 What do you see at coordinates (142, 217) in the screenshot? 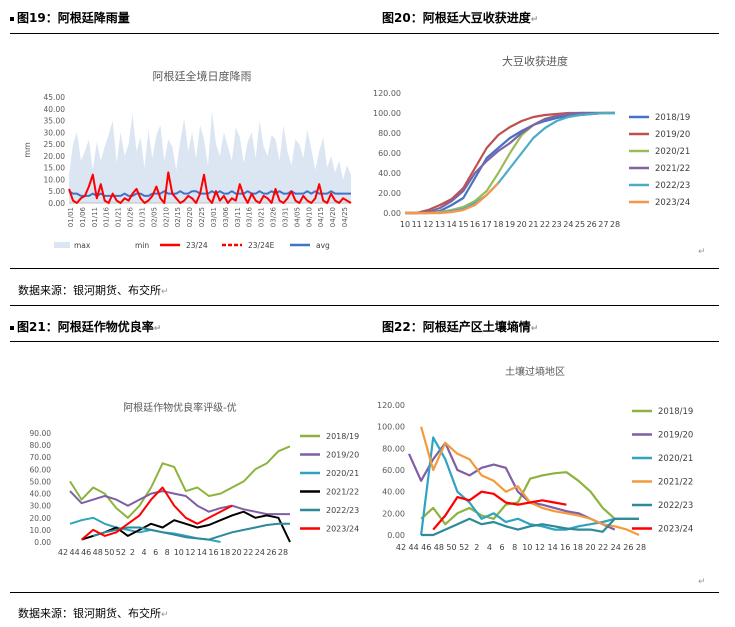
I see `rainfall-xtick: 01/31` at bounding box center [142, 217].